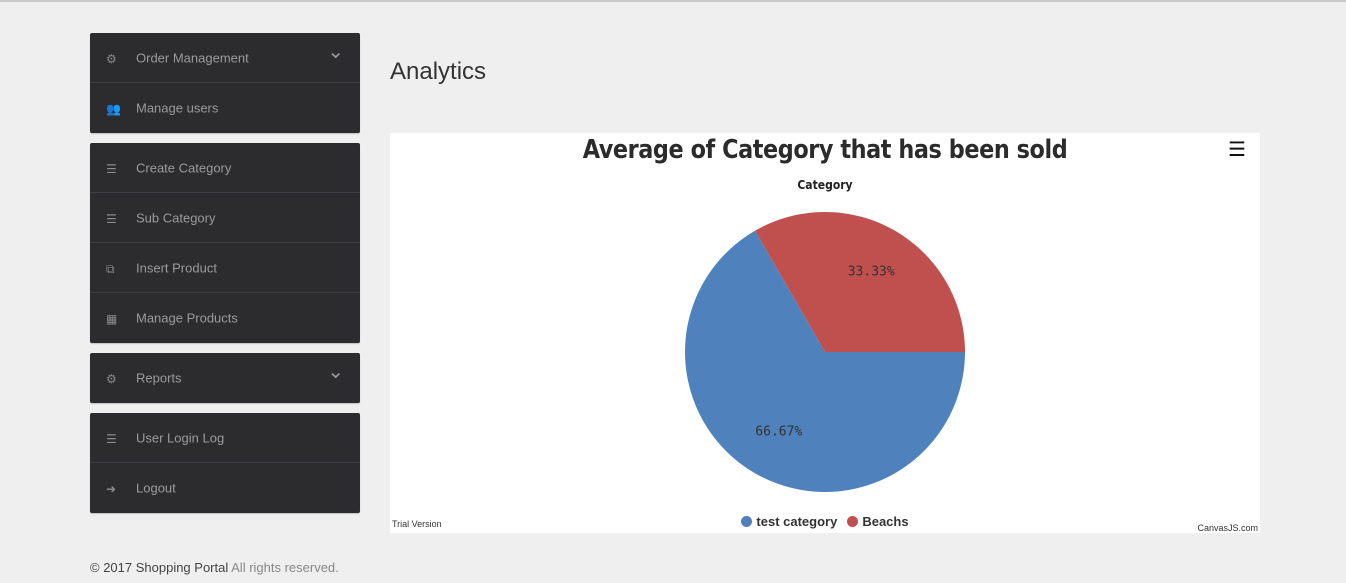 The width and height of the screenshot is (1346, 583). I want to click on sidebar-item-user-login-log: ☰ User Login Log, so click(225, 438).